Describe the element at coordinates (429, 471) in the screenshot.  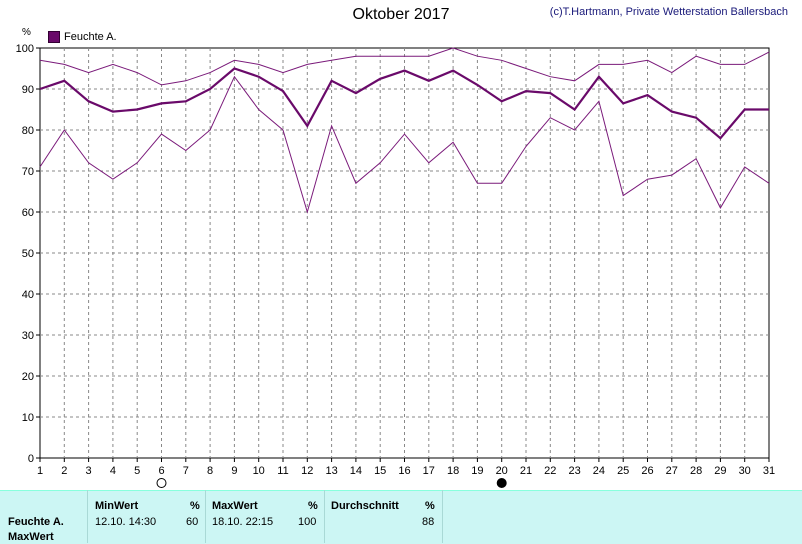
I see `x-tick-label: 17` at that location.